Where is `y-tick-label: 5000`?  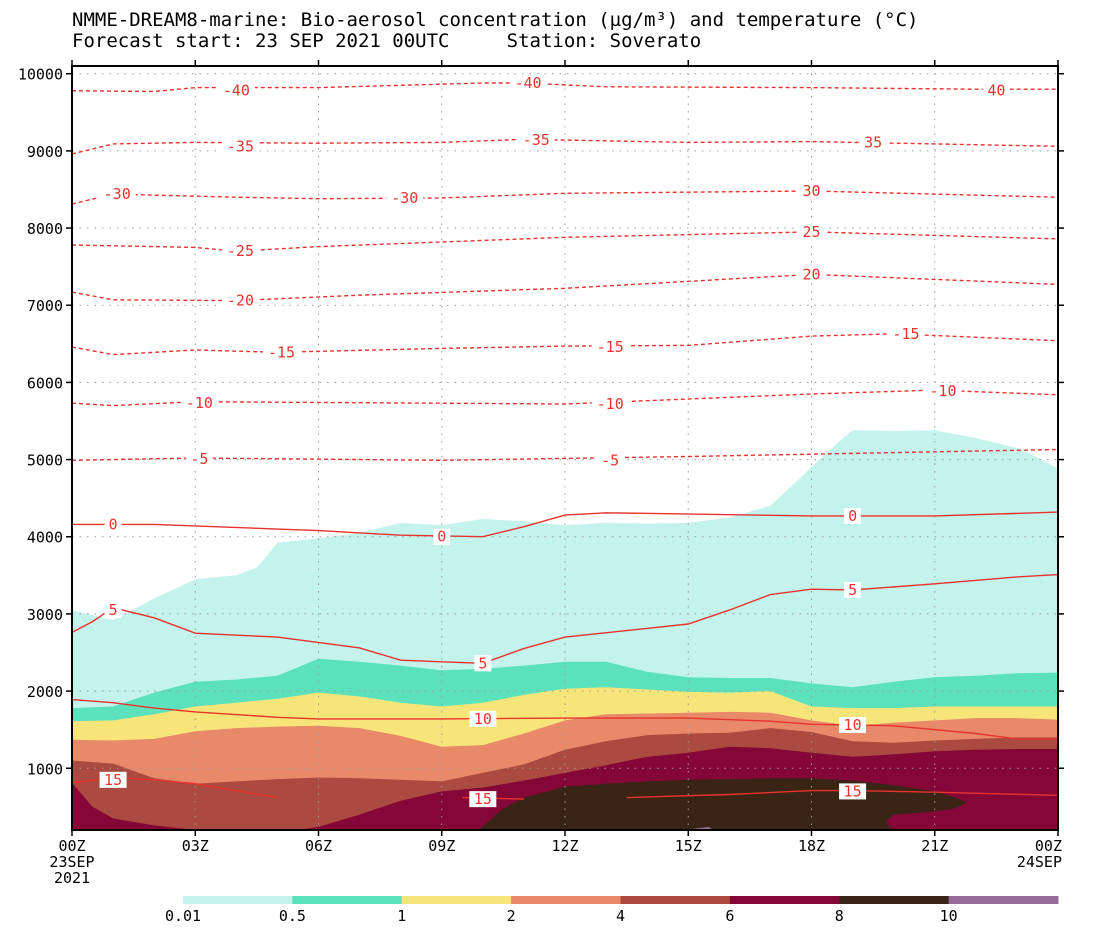
y-tick-label: 5000 is located at coordinates (45, 461).